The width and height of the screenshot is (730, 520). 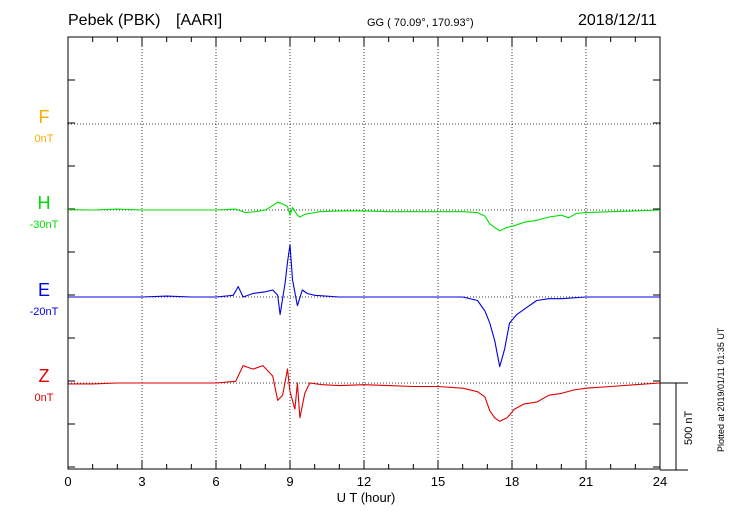 What do you see at coordinates (660, 481) in the screenshot?
I see `x-tick-label: 24` at bounding box center [660, 481].